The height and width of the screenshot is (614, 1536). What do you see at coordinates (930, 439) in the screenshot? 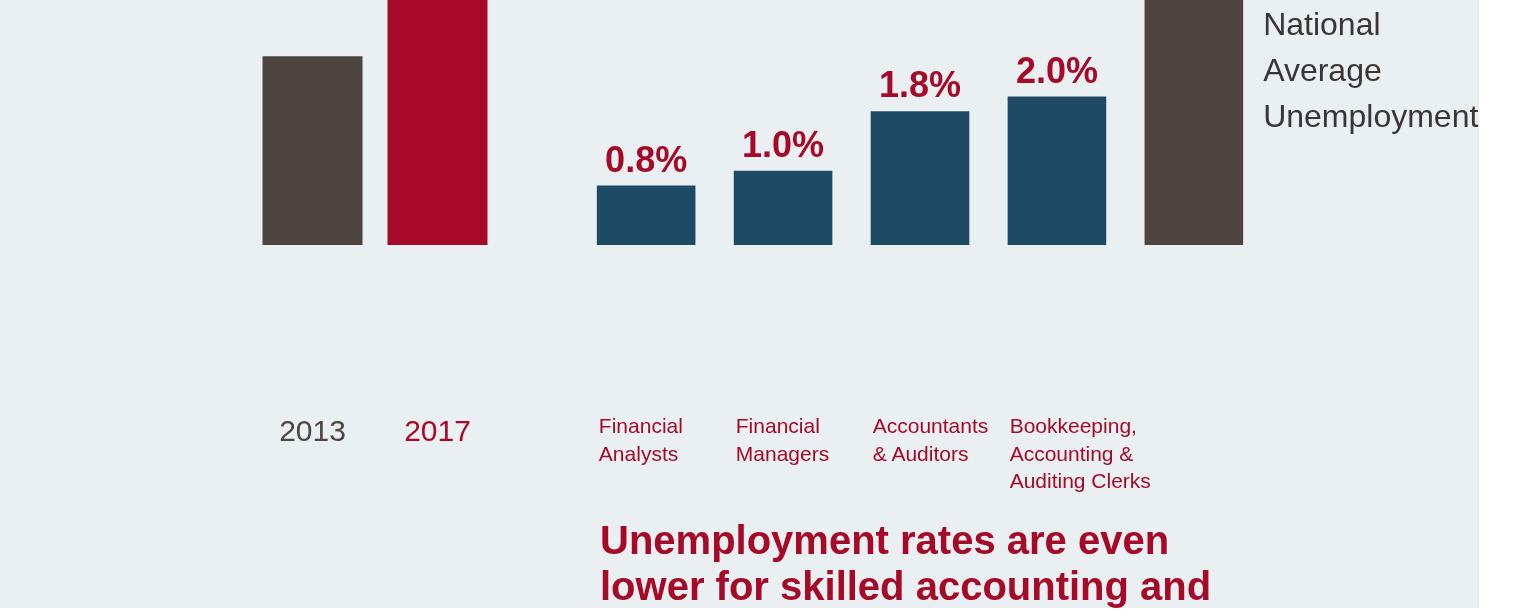
I see `x-tick-label: Accountants & Auditors` at bounding box center [930, 439].